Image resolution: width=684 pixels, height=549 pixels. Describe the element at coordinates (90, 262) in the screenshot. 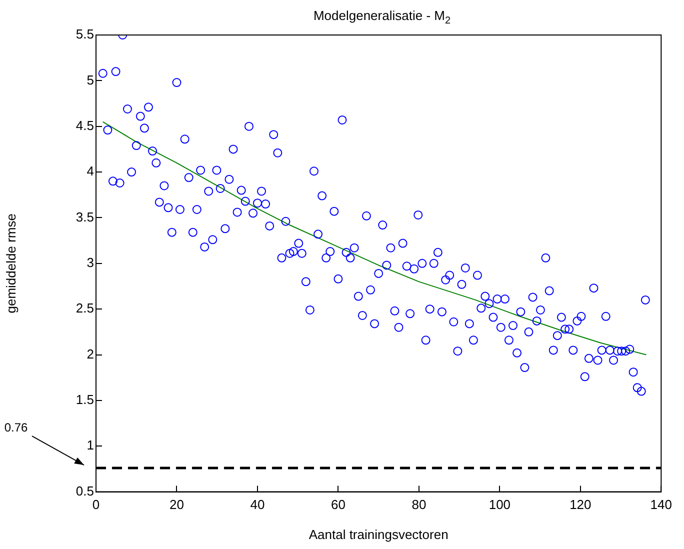

I see `y-tick-label: 3` at that location.